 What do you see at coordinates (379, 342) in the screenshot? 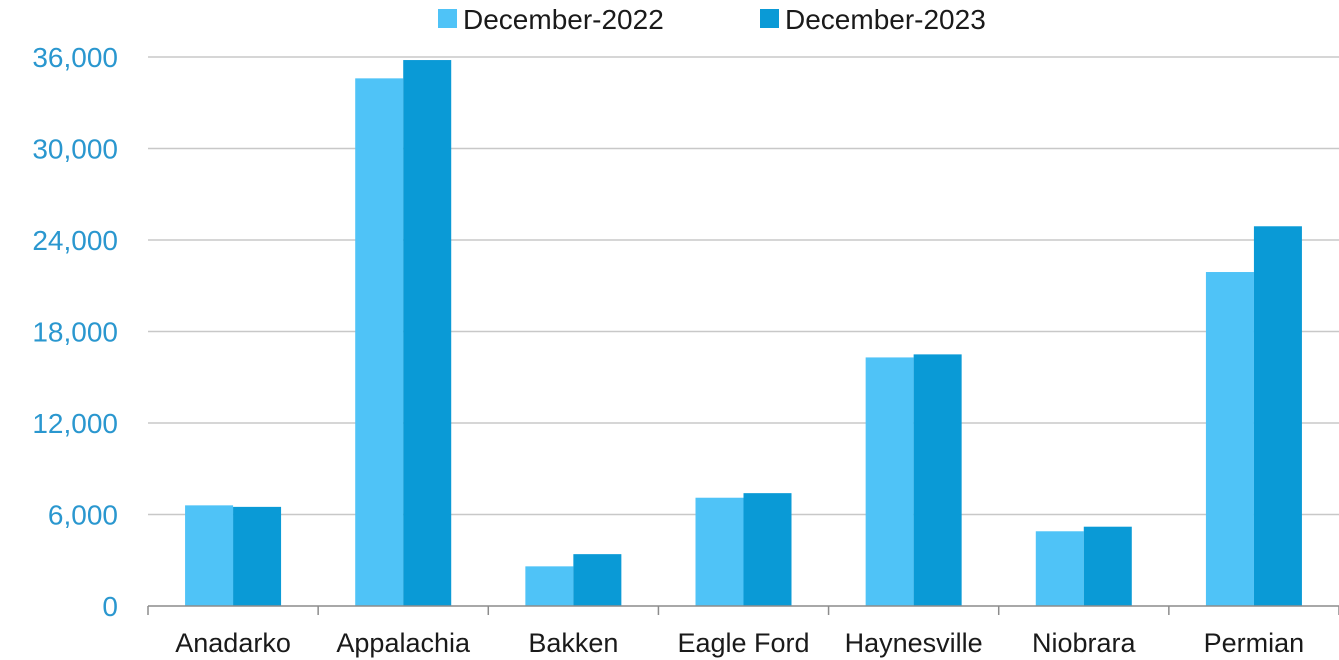
I see `bar-appalachia-2022` at bounding box center [379, 342].